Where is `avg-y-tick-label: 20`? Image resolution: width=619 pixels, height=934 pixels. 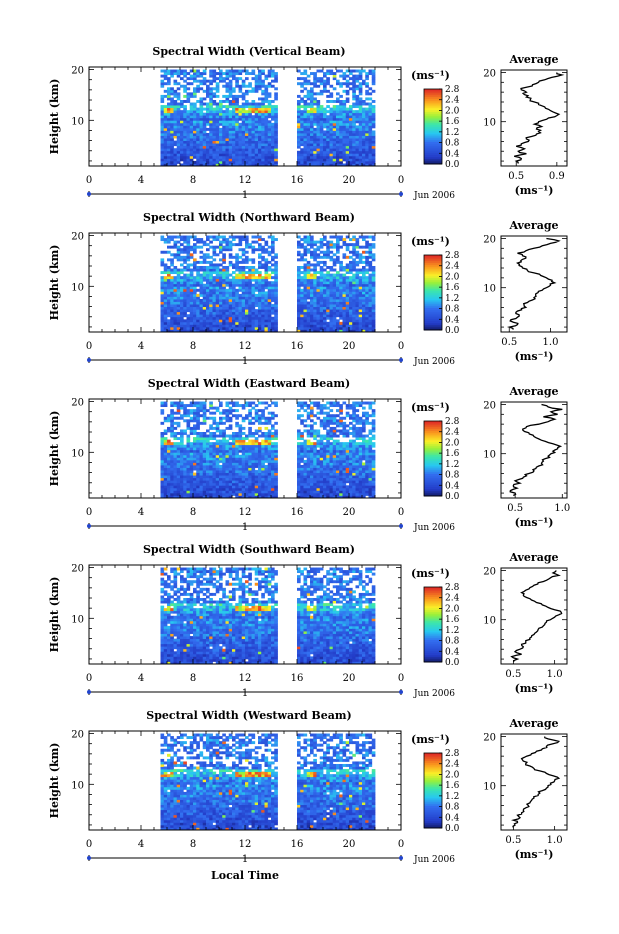
avg-y-tick-label: 20 is located at coordinates (489, 405).